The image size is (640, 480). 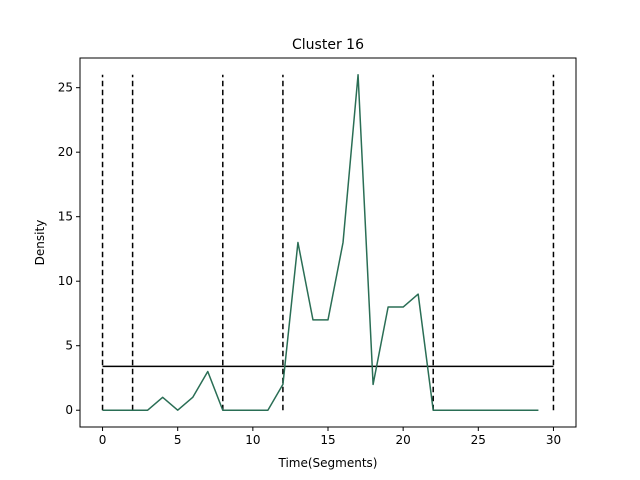 I want to click on y-tick-label: 10, so click(x=65, y=281).